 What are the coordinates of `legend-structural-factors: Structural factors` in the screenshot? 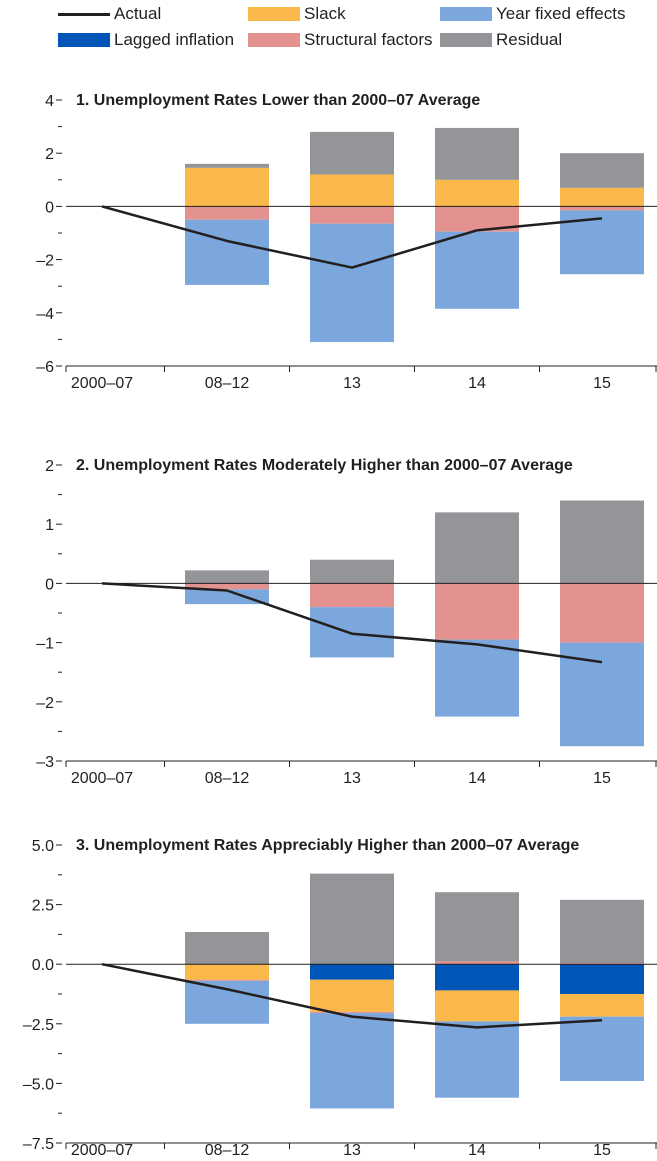 It's located at (340, 40).